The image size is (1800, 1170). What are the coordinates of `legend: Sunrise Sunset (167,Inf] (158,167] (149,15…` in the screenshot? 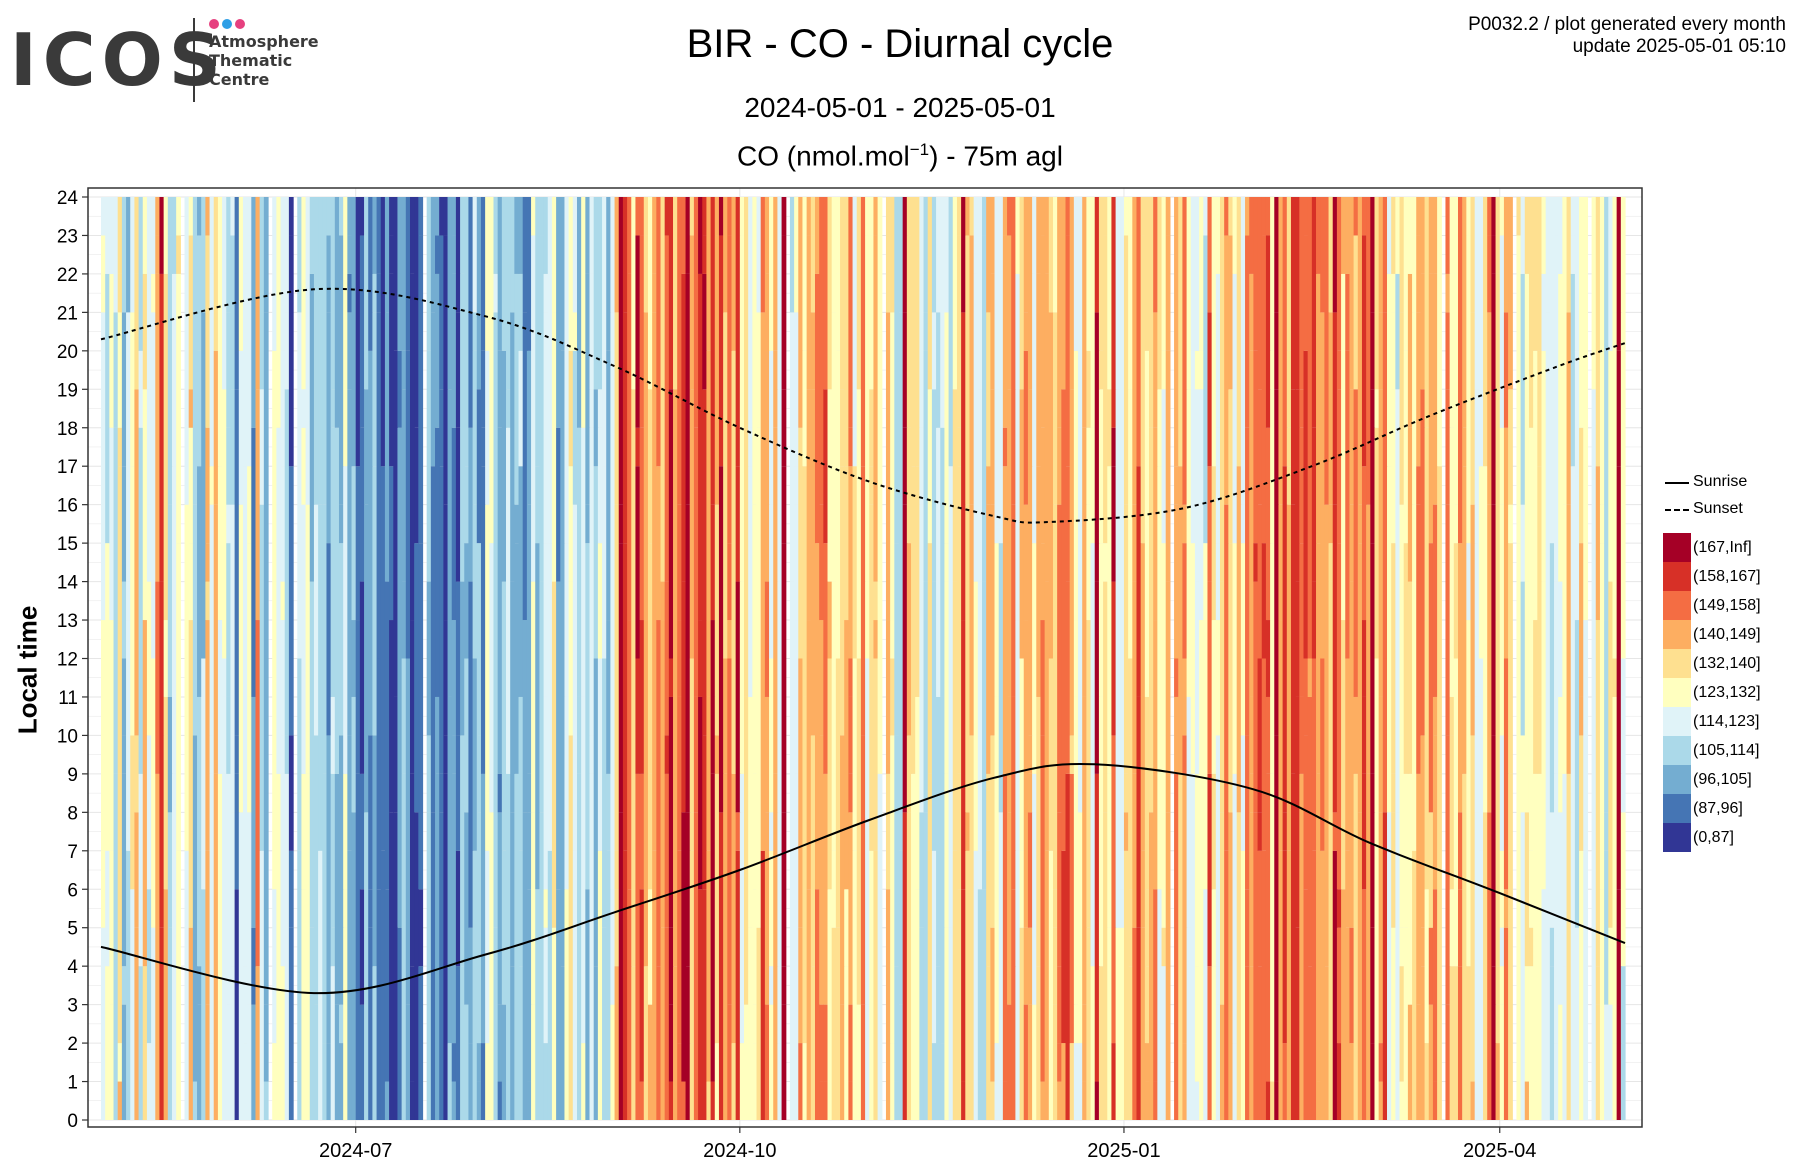 It's located at (1731, 661).